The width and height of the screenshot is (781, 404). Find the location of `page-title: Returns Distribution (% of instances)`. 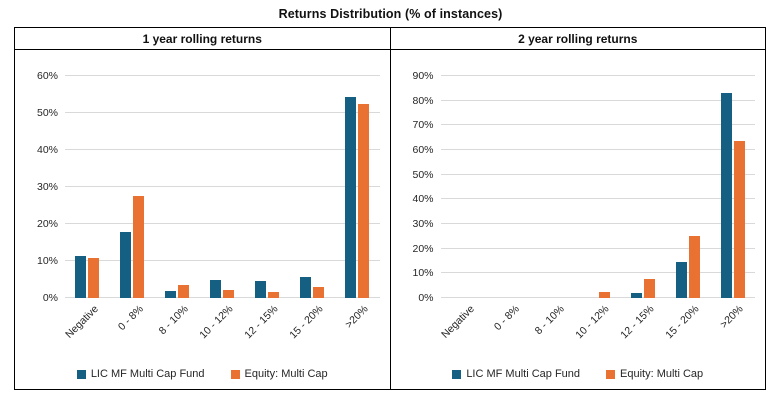

page-title: Returns Distribution (% of instances) is located at coordinates (390, 14).